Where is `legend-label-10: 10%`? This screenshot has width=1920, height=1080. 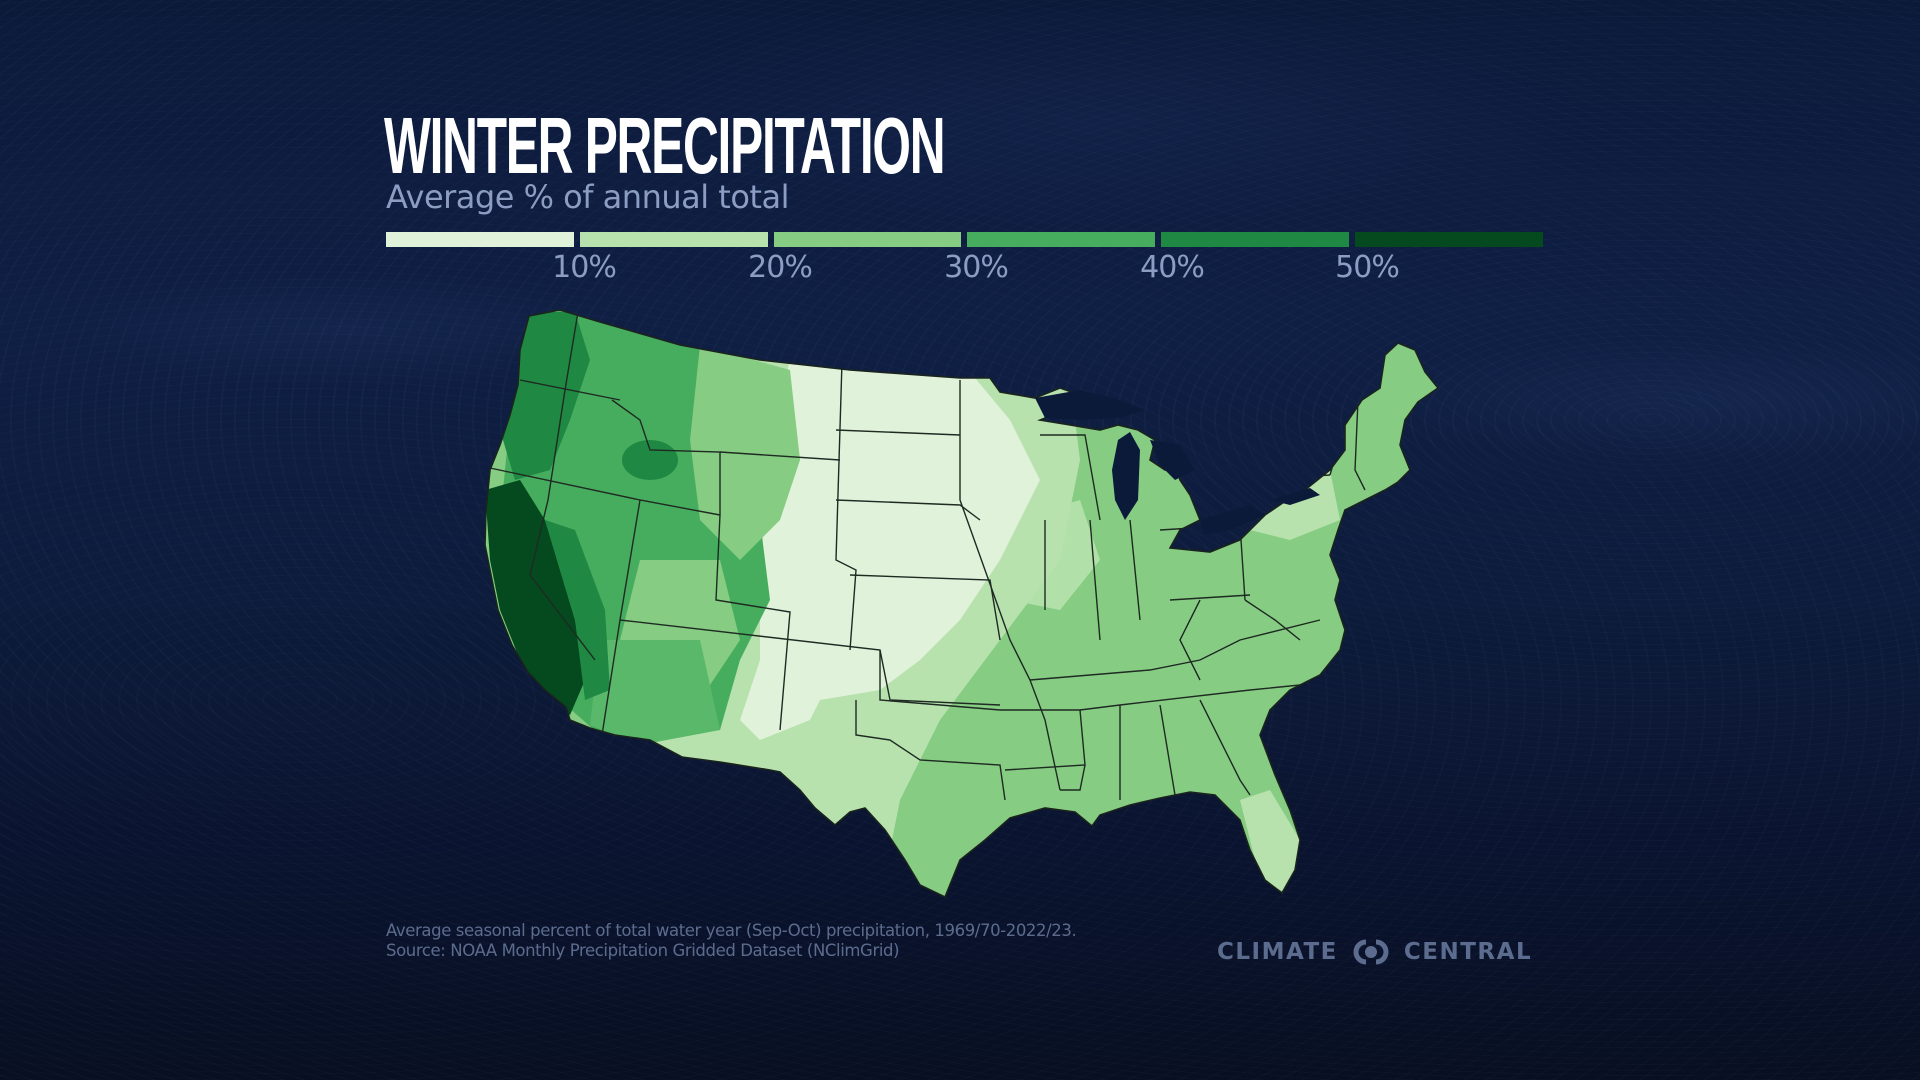
legend-label-10: 10% is located at coordinates (584, 267).